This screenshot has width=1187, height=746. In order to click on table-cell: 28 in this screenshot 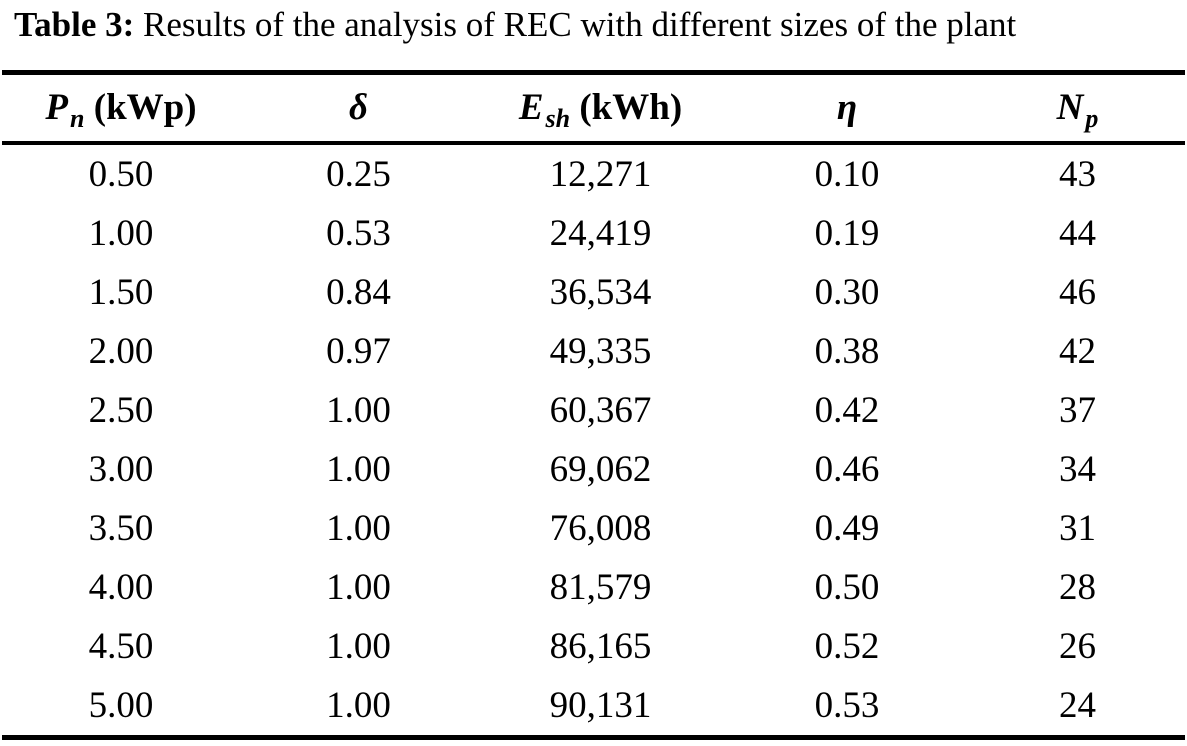, I will do `click(1077, 587)`.